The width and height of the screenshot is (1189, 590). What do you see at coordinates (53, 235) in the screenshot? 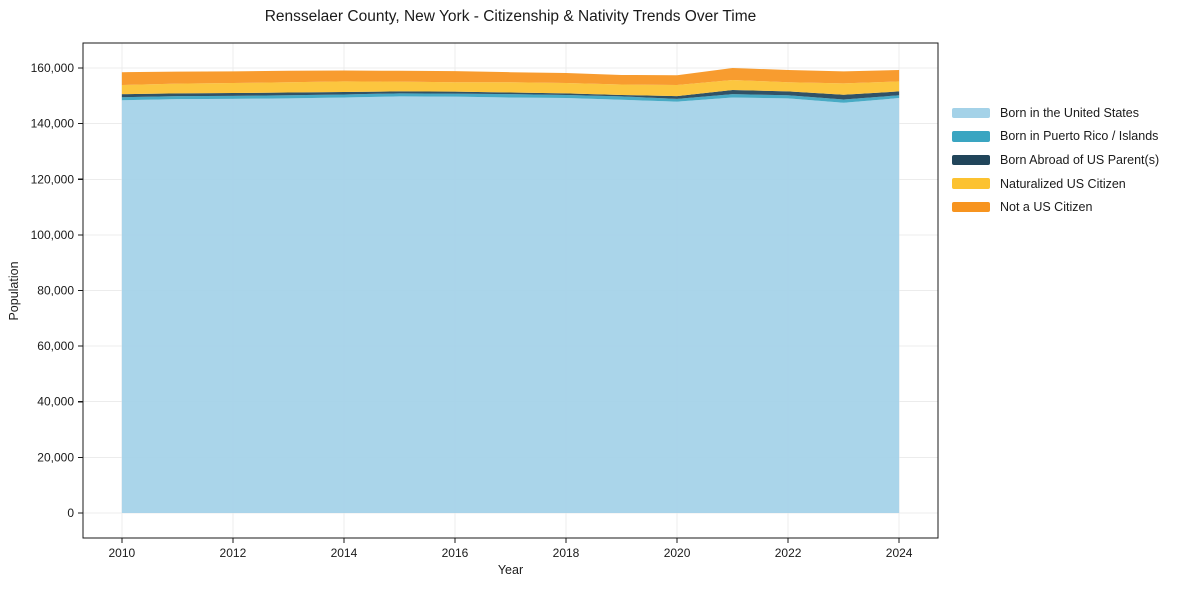
I see `y-tick-label: 100,000` at bounding box center [53, 235].